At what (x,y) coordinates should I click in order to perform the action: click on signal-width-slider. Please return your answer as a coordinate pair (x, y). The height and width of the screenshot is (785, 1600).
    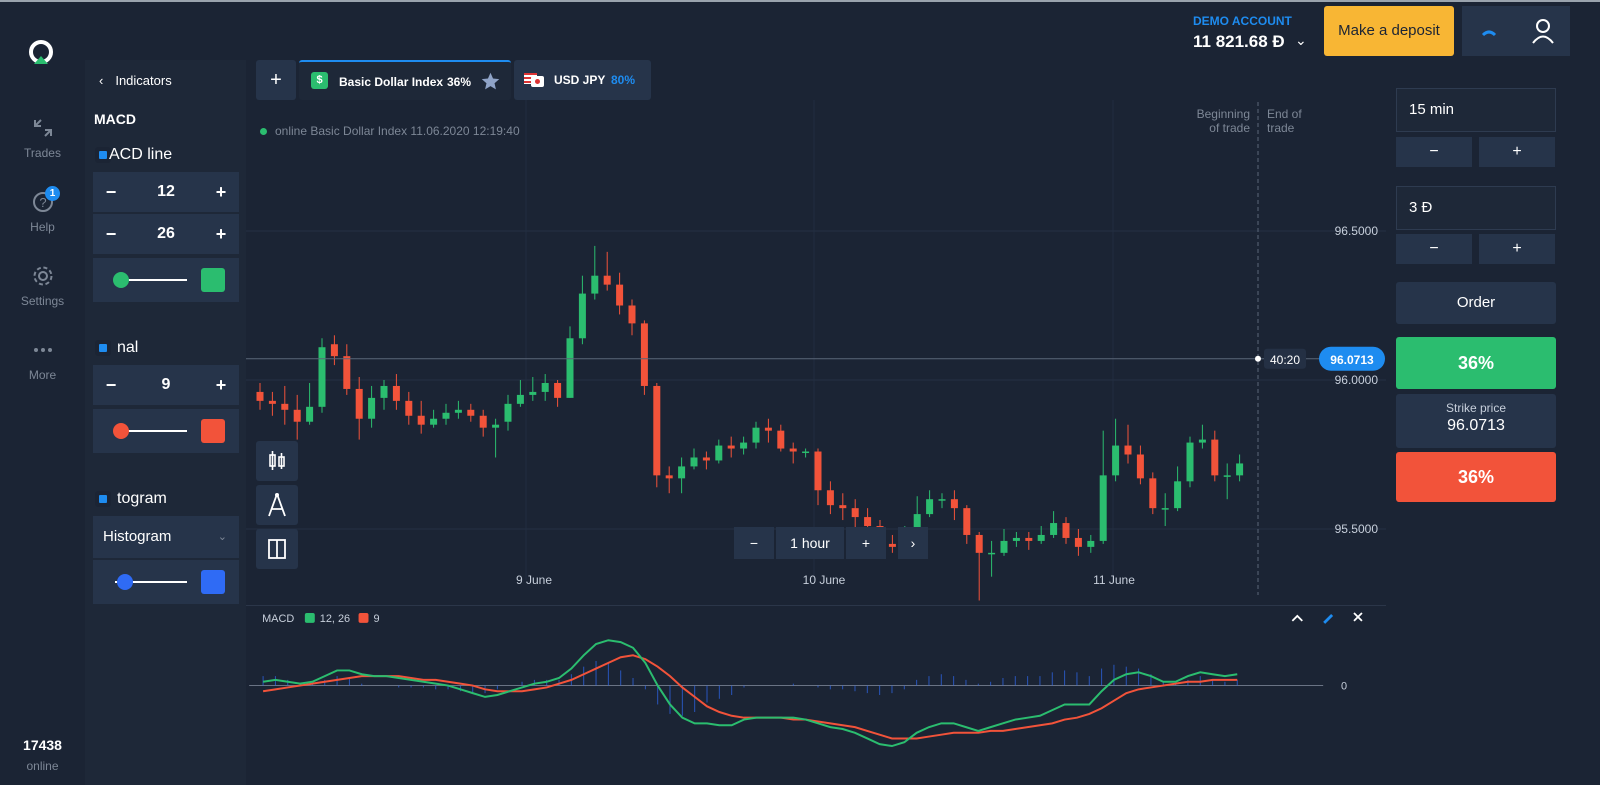
    Looking at the image, I should click on (151, 431).